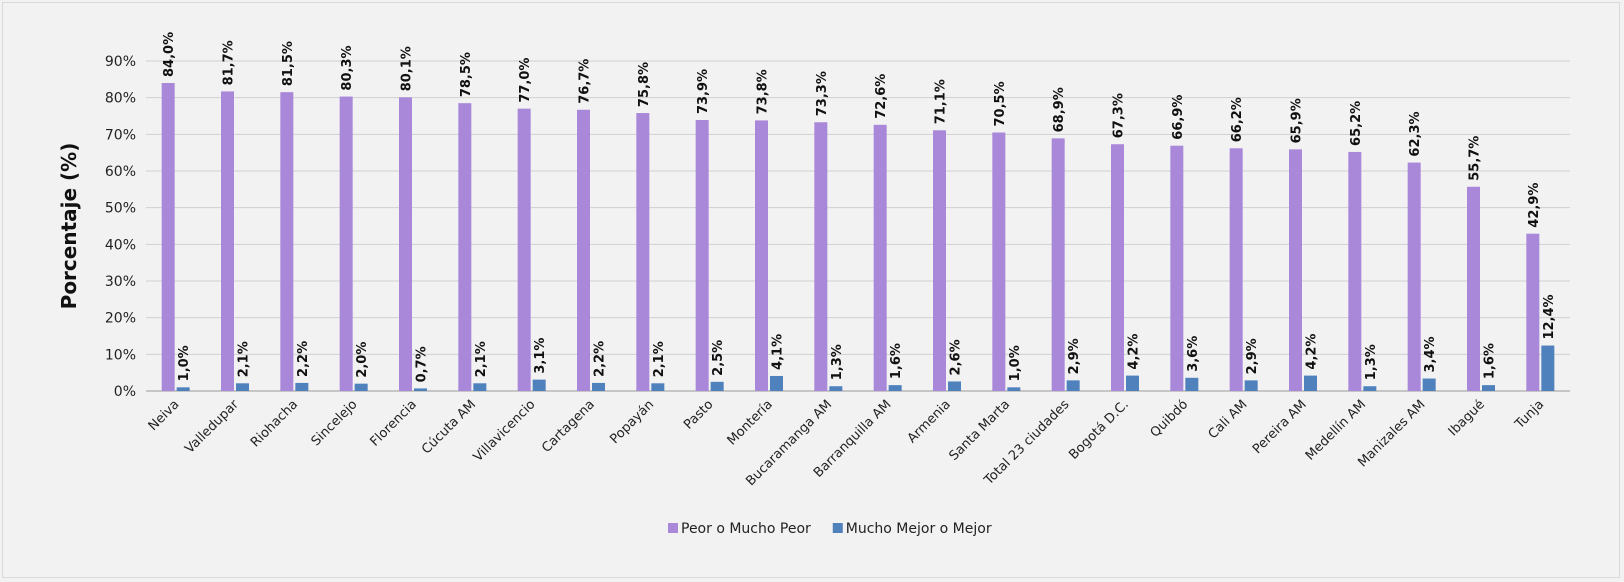 The image size is (1624, 582). What do you see at coordinates (673, 528) in the screenshot?
I see `legend-swatch` at bounding box center [673, 528].